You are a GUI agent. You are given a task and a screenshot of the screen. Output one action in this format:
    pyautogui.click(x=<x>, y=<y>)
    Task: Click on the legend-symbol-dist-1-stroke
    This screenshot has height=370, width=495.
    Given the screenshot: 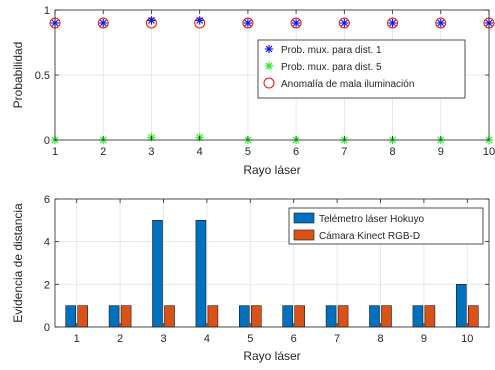 What is the action you would take?
    pyautogui.click(x=269, y=49)
    